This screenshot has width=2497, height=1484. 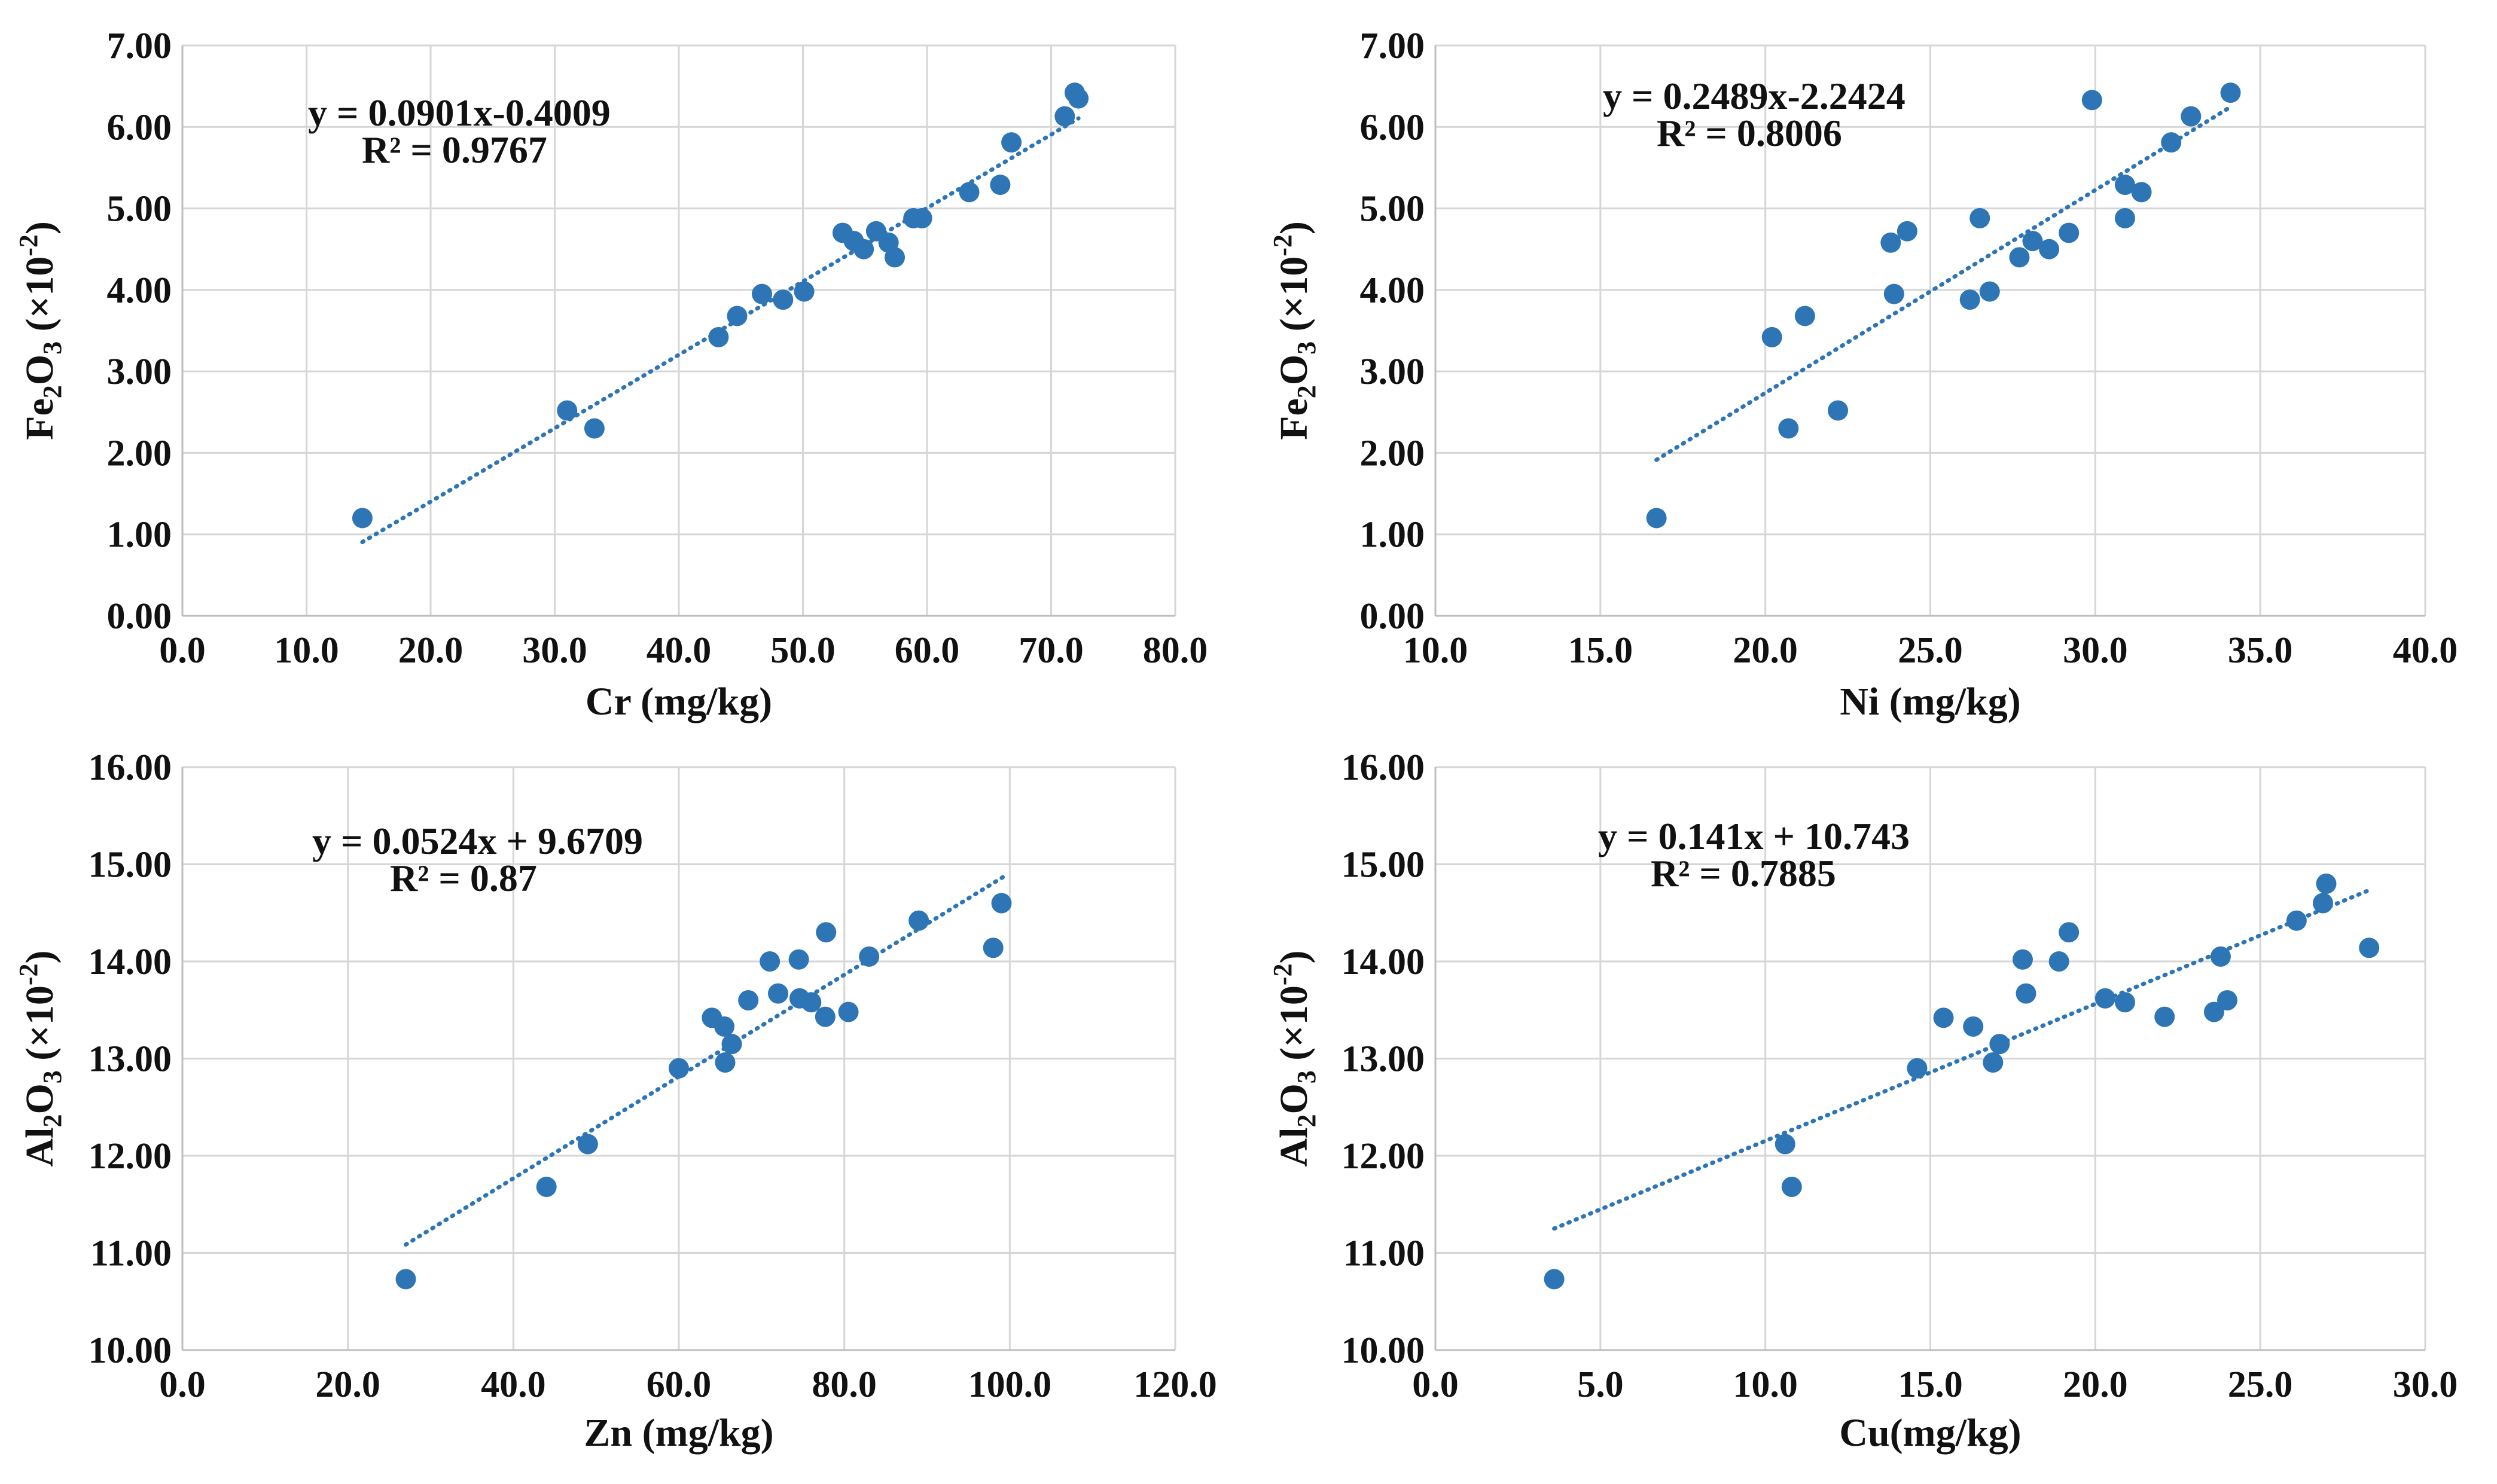 I want to click on x-tick-label: 35.0, so click(x=2260, y=650).